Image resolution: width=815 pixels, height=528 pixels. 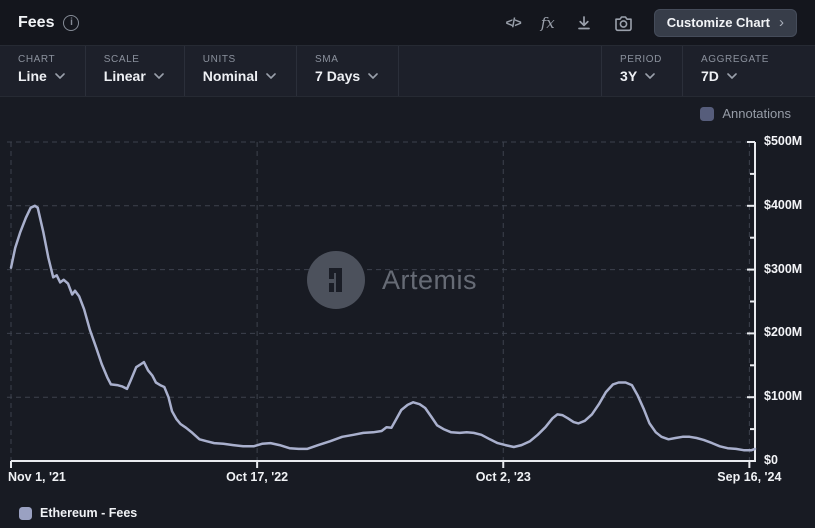 I want to click on legend-swatch, so click(x=25, y=513).